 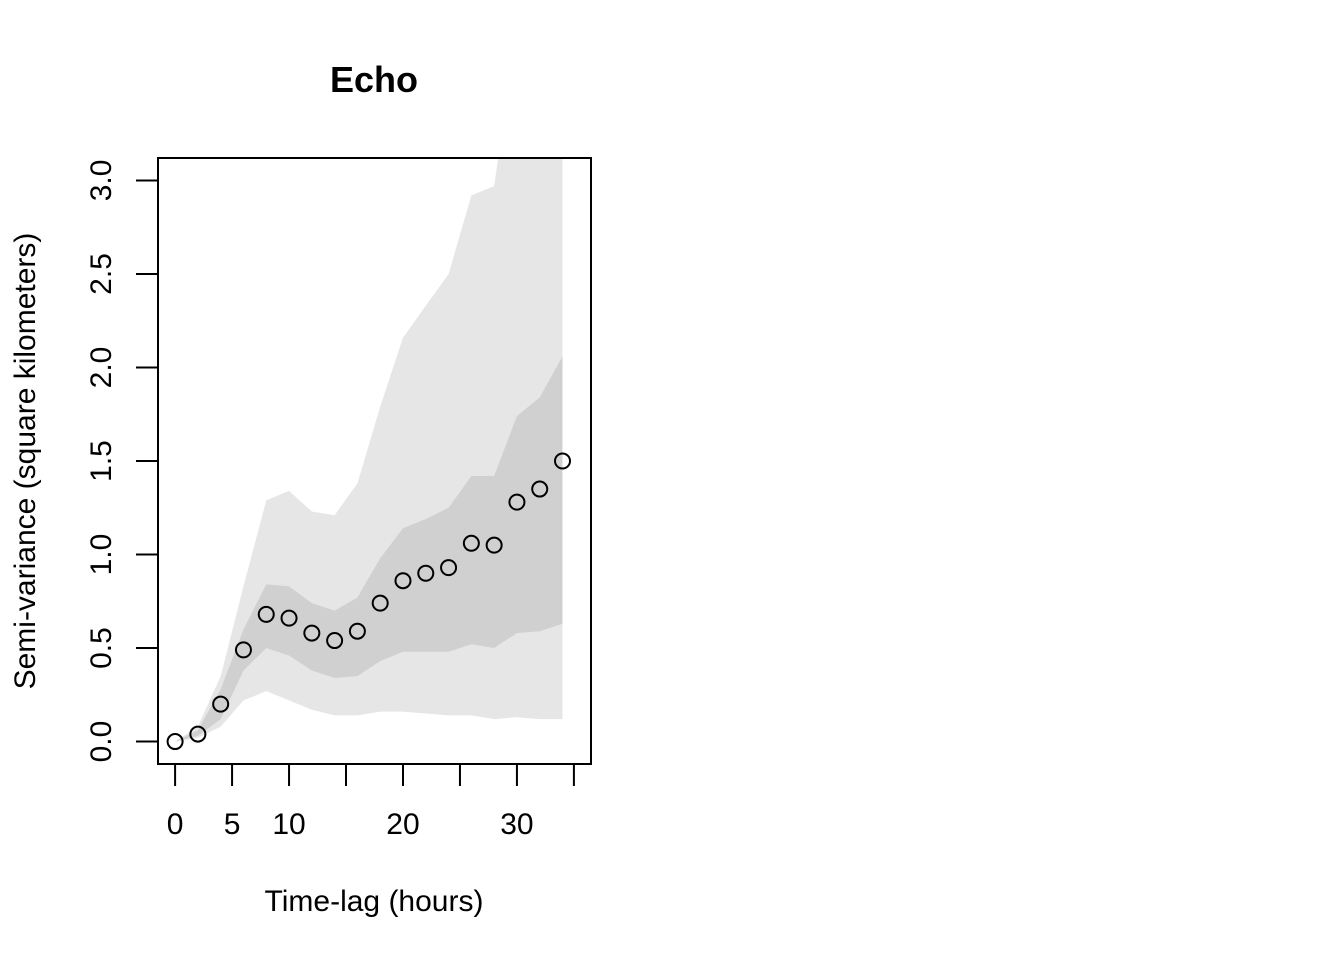 What do you see at coordinates (288, 824) in the screenshot?
I see `x-tick-label: 10` at bounding box center [288, 824].